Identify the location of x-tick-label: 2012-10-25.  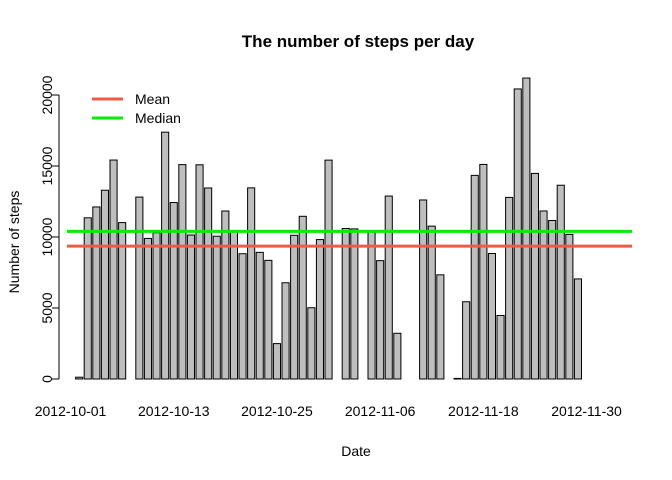
(277, 411).